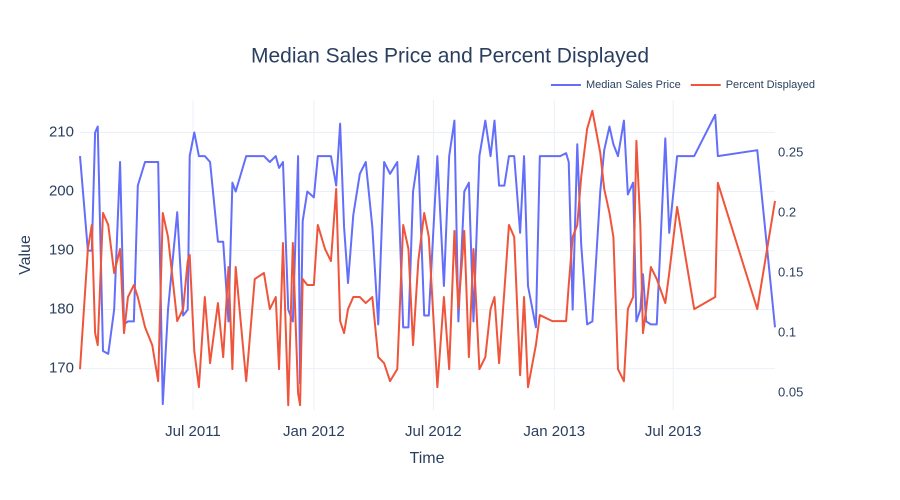 This screenshot has height=500, width=900. Describe the element at coordinates (770, 85) in the screenshot. I see `legend-label: Percent Displayed` at that location.